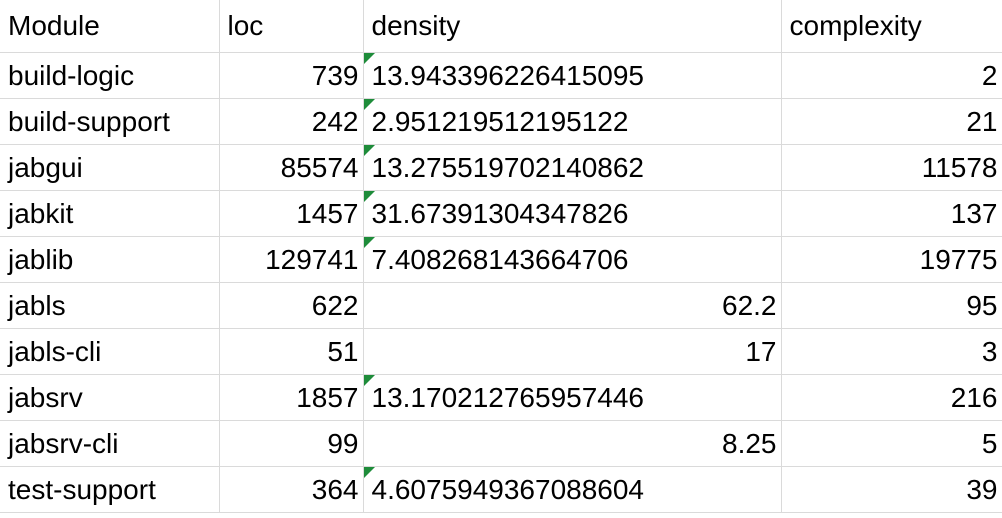  Describe the element at coordinates (508, 397) in the screenshot. I see `density-value: 13.170212765957446` at that location.